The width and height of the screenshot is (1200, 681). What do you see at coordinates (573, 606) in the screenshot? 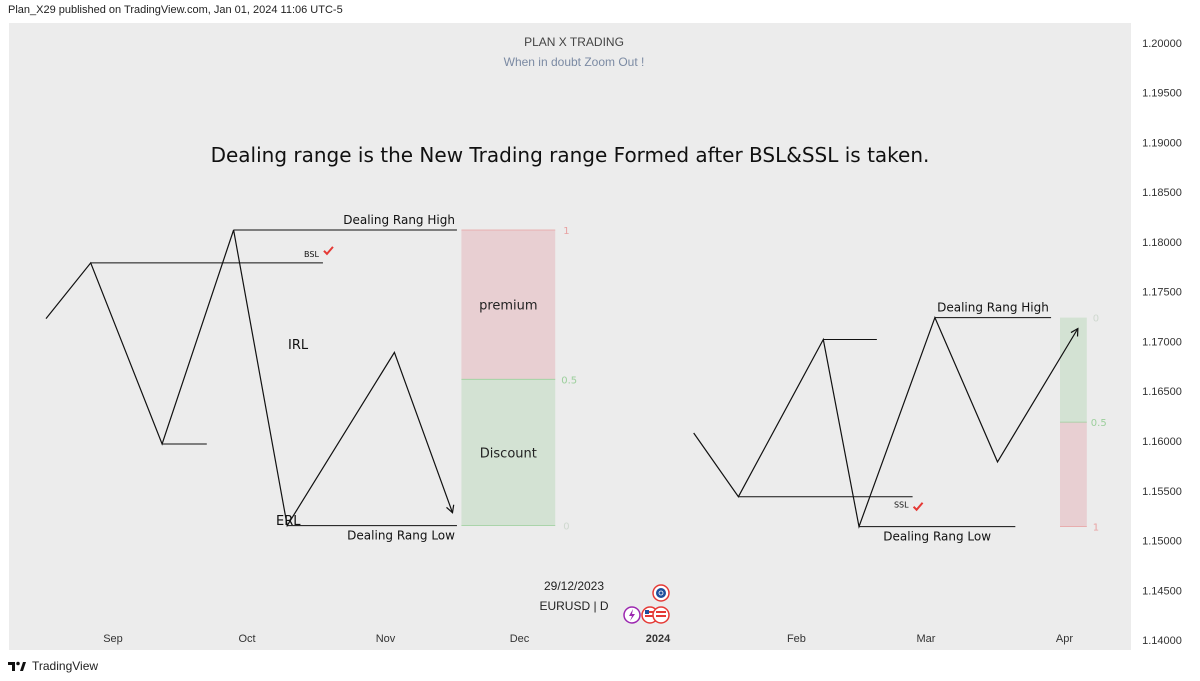
I see `symbol-label: EURUSD | D` at bounding box center [573, 606].